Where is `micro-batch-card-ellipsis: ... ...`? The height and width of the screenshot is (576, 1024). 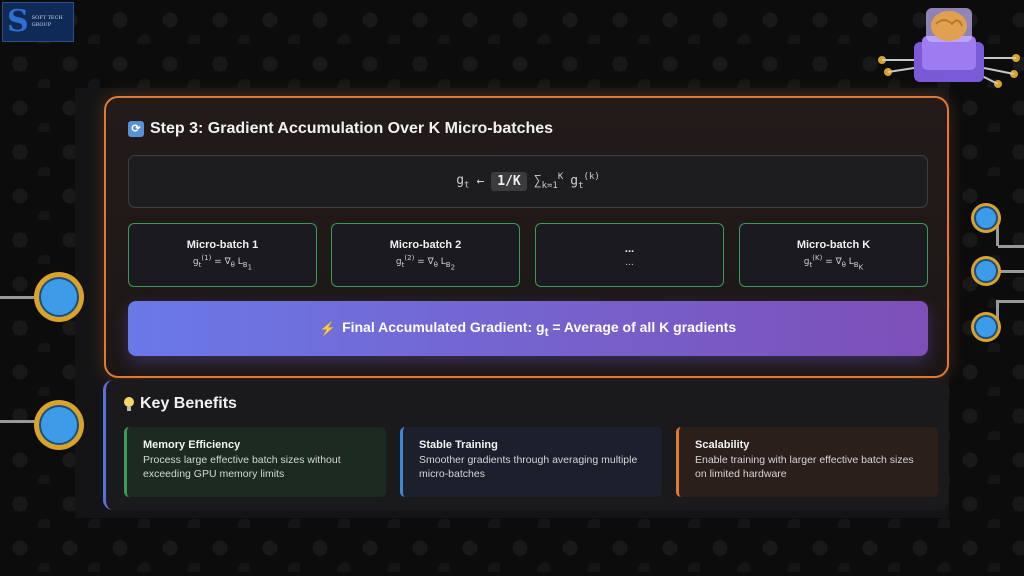 micro-batch-card-ellipsis: ... ... is located at coordinates (629, 255).